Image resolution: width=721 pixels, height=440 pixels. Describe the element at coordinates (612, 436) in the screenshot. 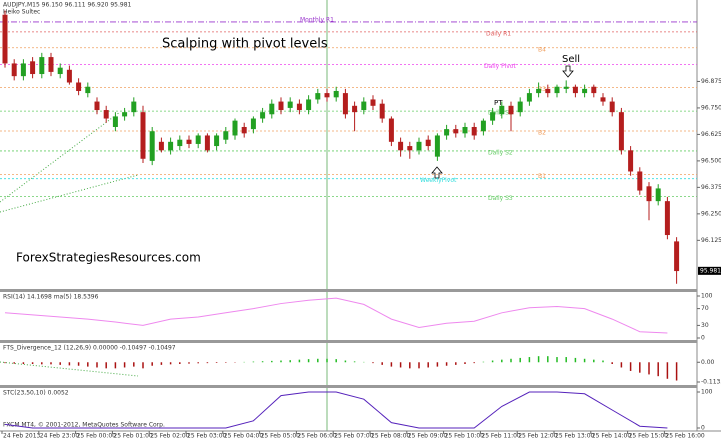

I see `x-tick-label: 25 Feb 14:00` at that location.